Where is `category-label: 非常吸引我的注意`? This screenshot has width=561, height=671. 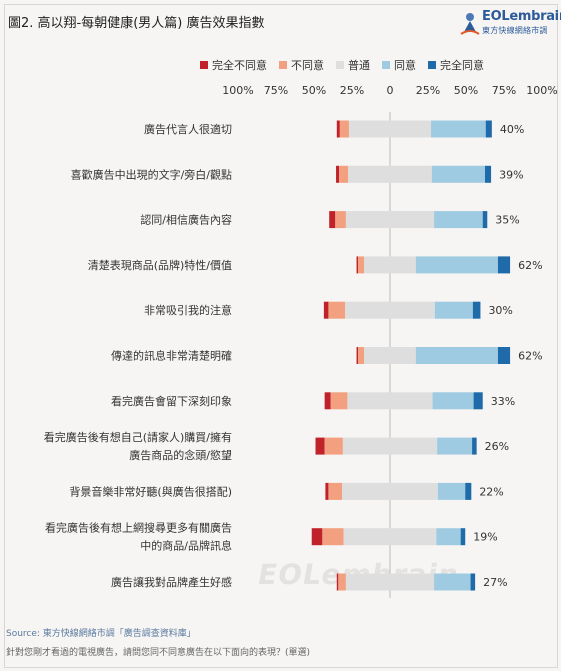
category-label: 非常吸引我的注意 is located at coordinates (188, 310).